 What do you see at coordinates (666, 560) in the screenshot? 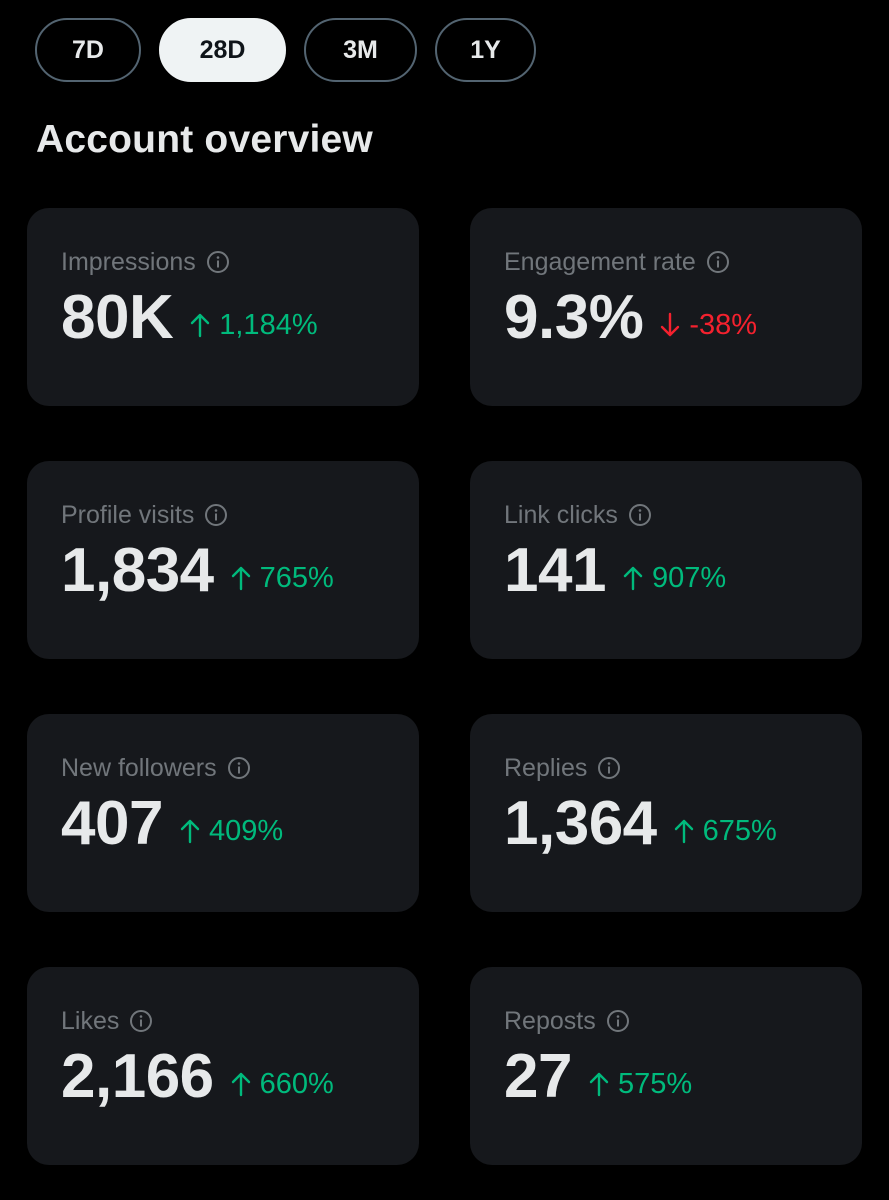
I see `metric-card-link-clicks: Link clicks 141 907%` at bounding box center [666, 560].